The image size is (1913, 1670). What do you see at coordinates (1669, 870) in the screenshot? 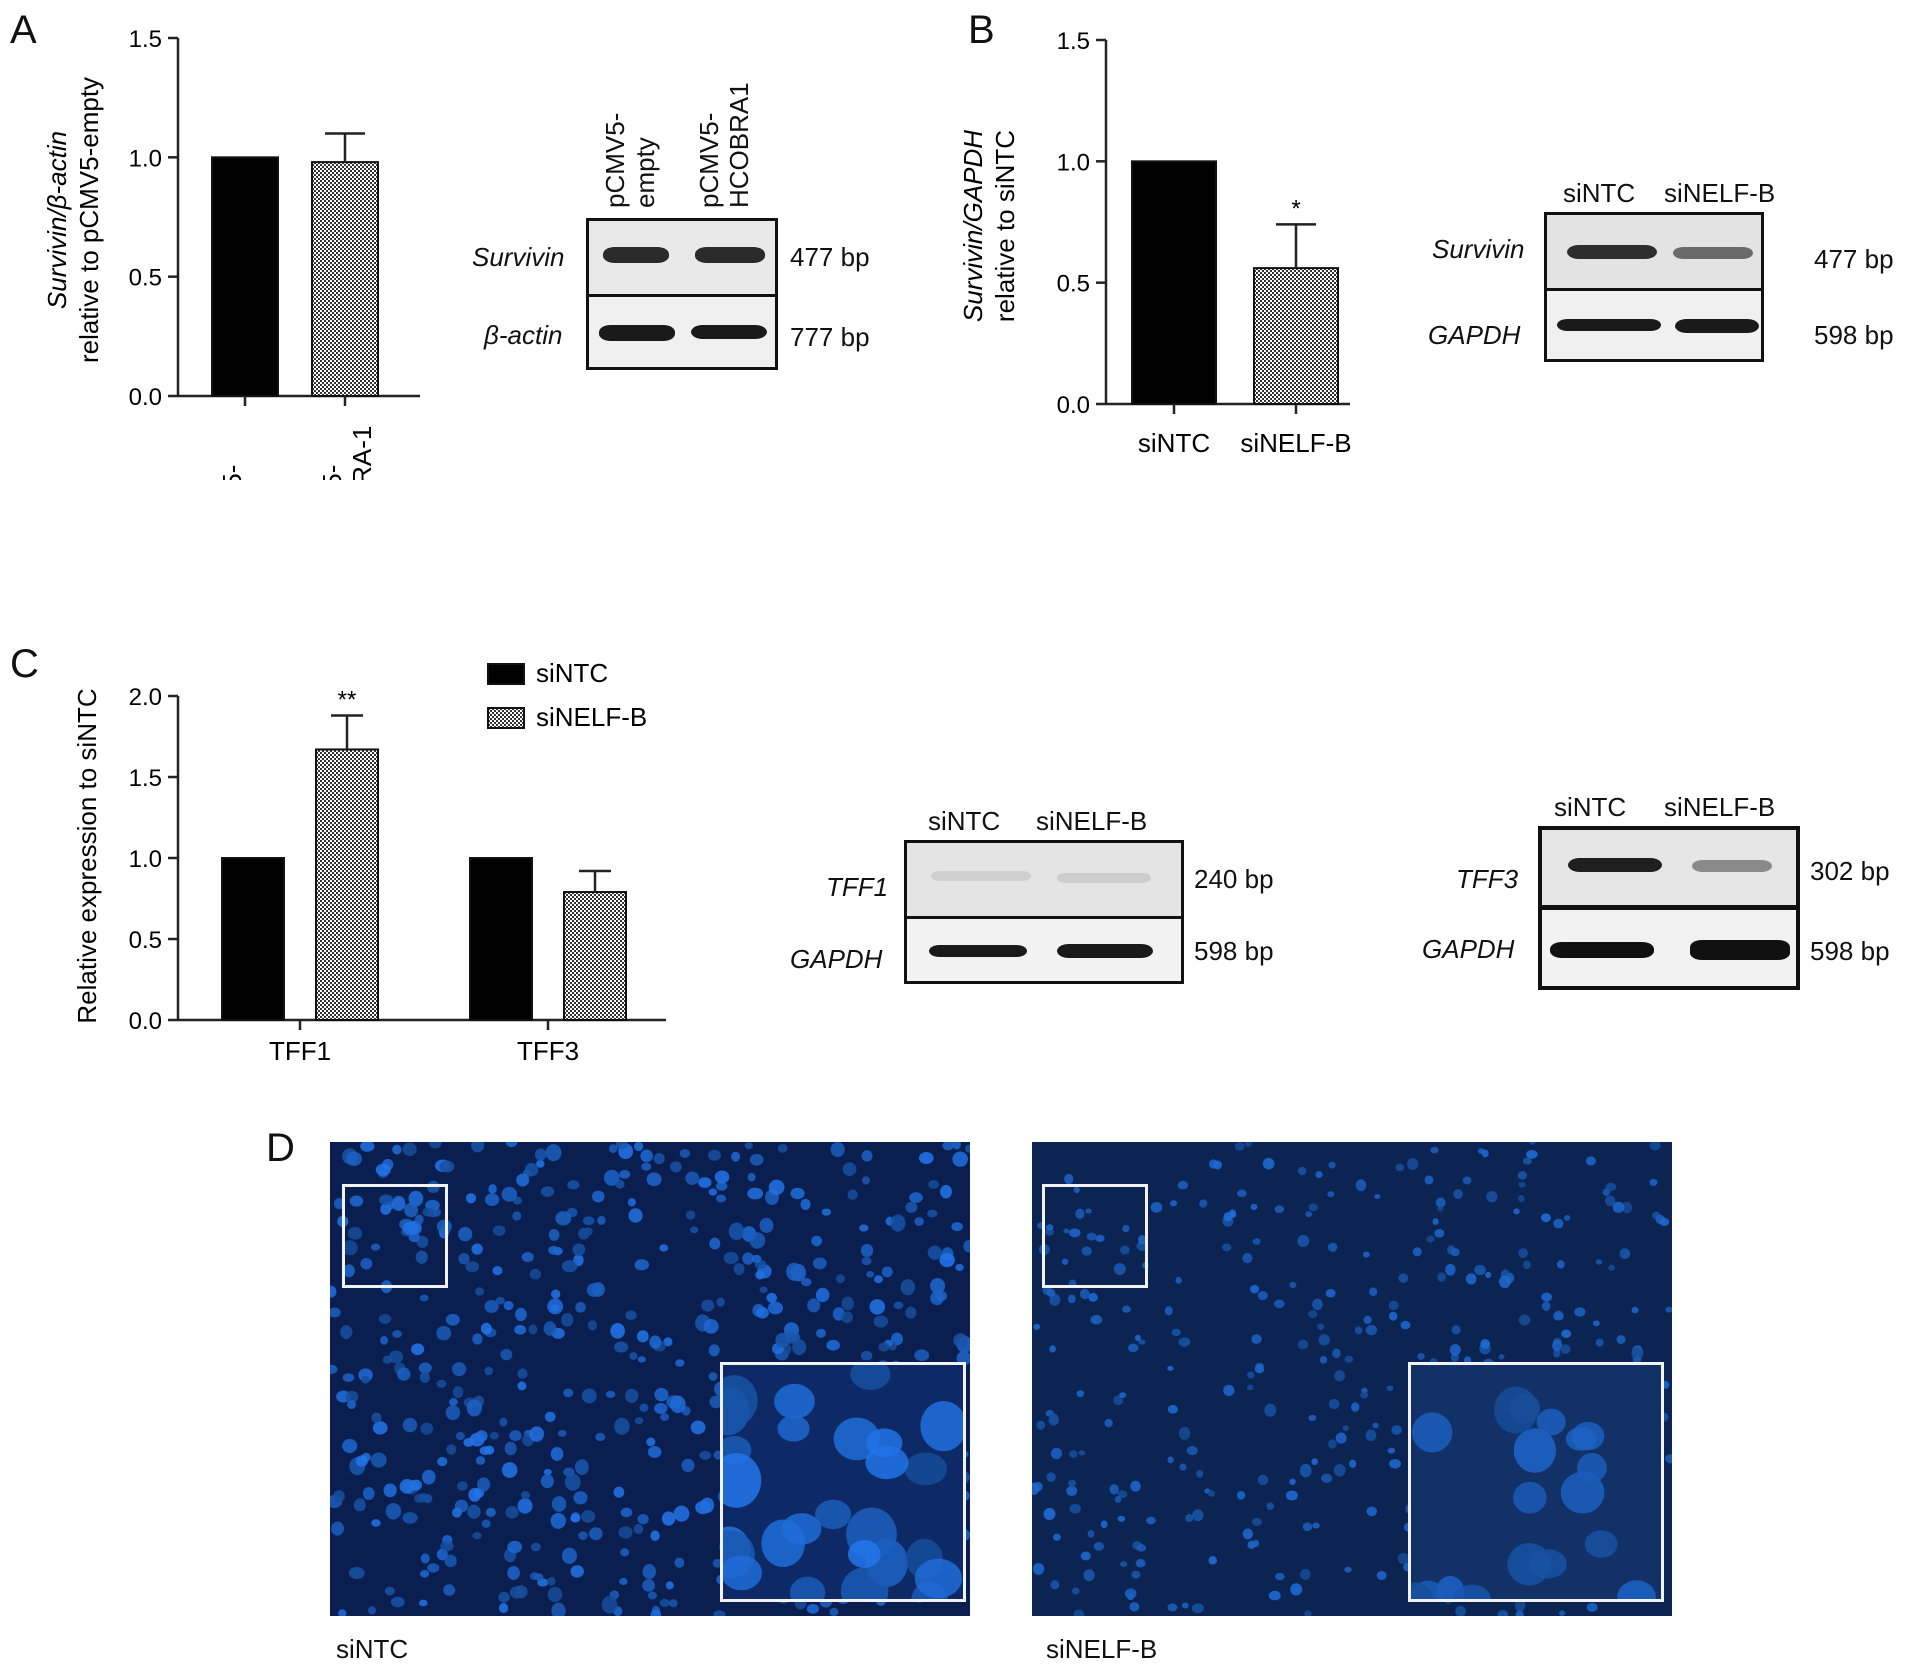
I see `gel-c2-row-tff3` at bounding box center [1669, 870].